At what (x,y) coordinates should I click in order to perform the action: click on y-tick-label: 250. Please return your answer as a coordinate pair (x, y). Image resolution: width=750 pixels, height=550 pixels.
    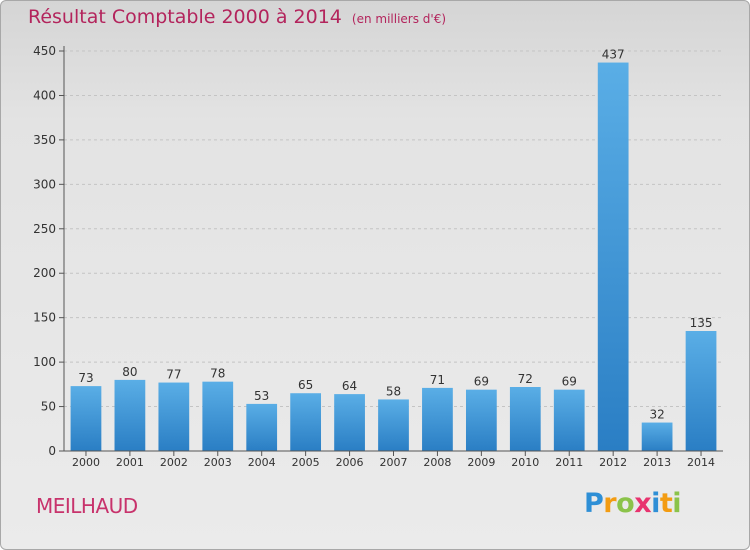
    Looking at the image, I should click on (44, 229).